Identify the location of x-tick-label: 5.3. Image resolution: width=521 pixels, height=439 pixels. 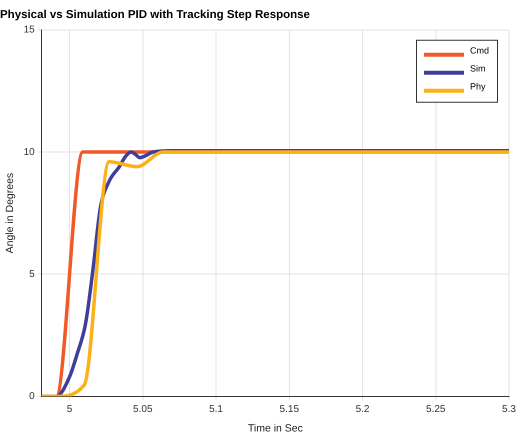
(509, 410).